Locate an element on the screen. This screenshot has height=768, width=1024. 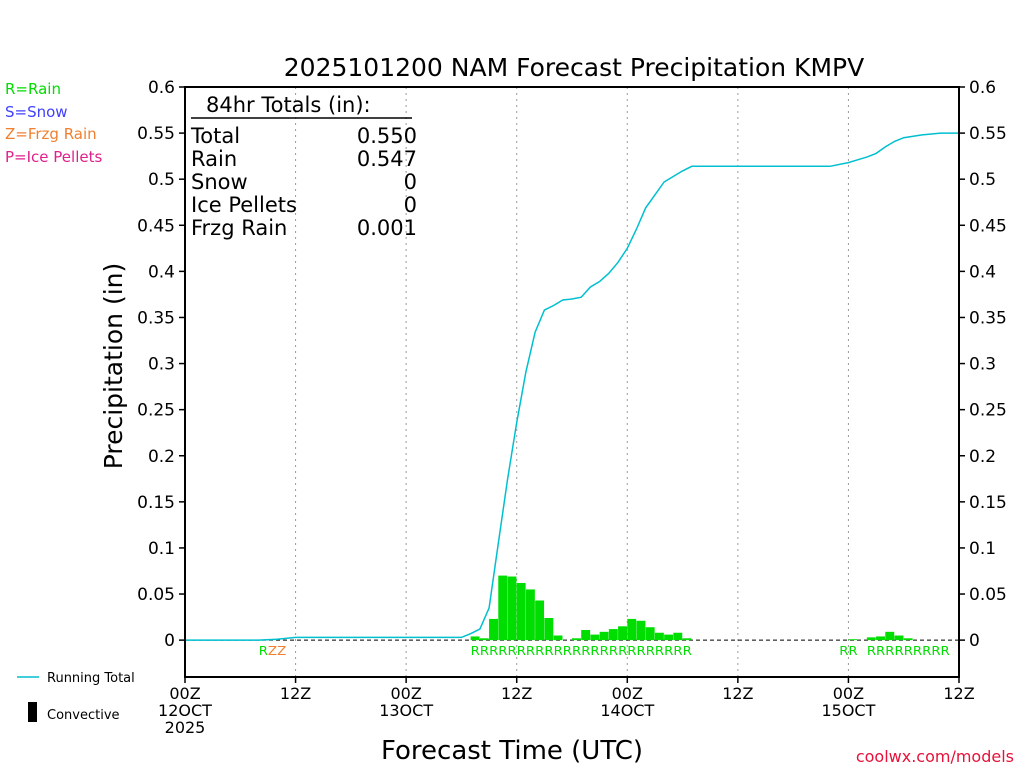
totals-frzg-value: 0.001 is located at coordinates (387, 228).